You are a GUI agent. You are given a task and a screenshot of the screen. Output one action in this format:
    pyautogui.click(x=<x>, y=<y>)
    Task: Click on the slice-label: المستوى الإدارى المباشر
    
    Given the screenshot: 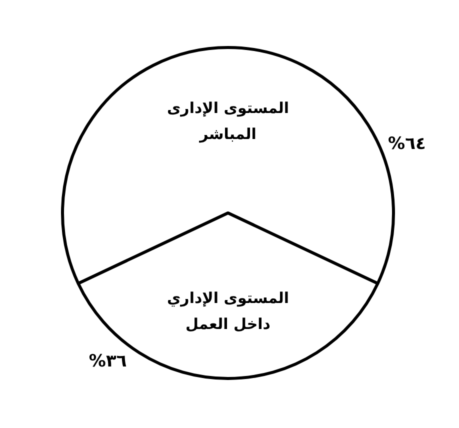 What is the action you would take?
    pyautogui.click(x=228, y=120)
    